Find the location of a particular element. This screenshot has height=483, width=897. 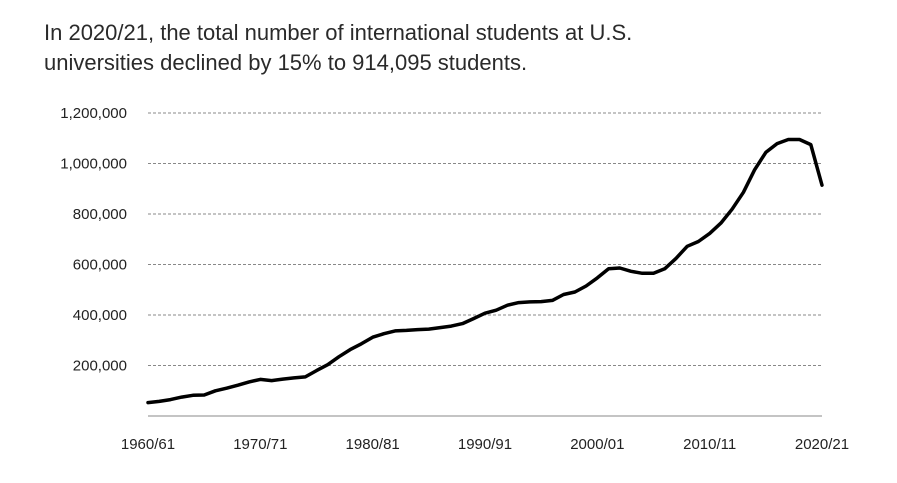

x-tick-label: 1980/81 is located at coordinates (373, 444).